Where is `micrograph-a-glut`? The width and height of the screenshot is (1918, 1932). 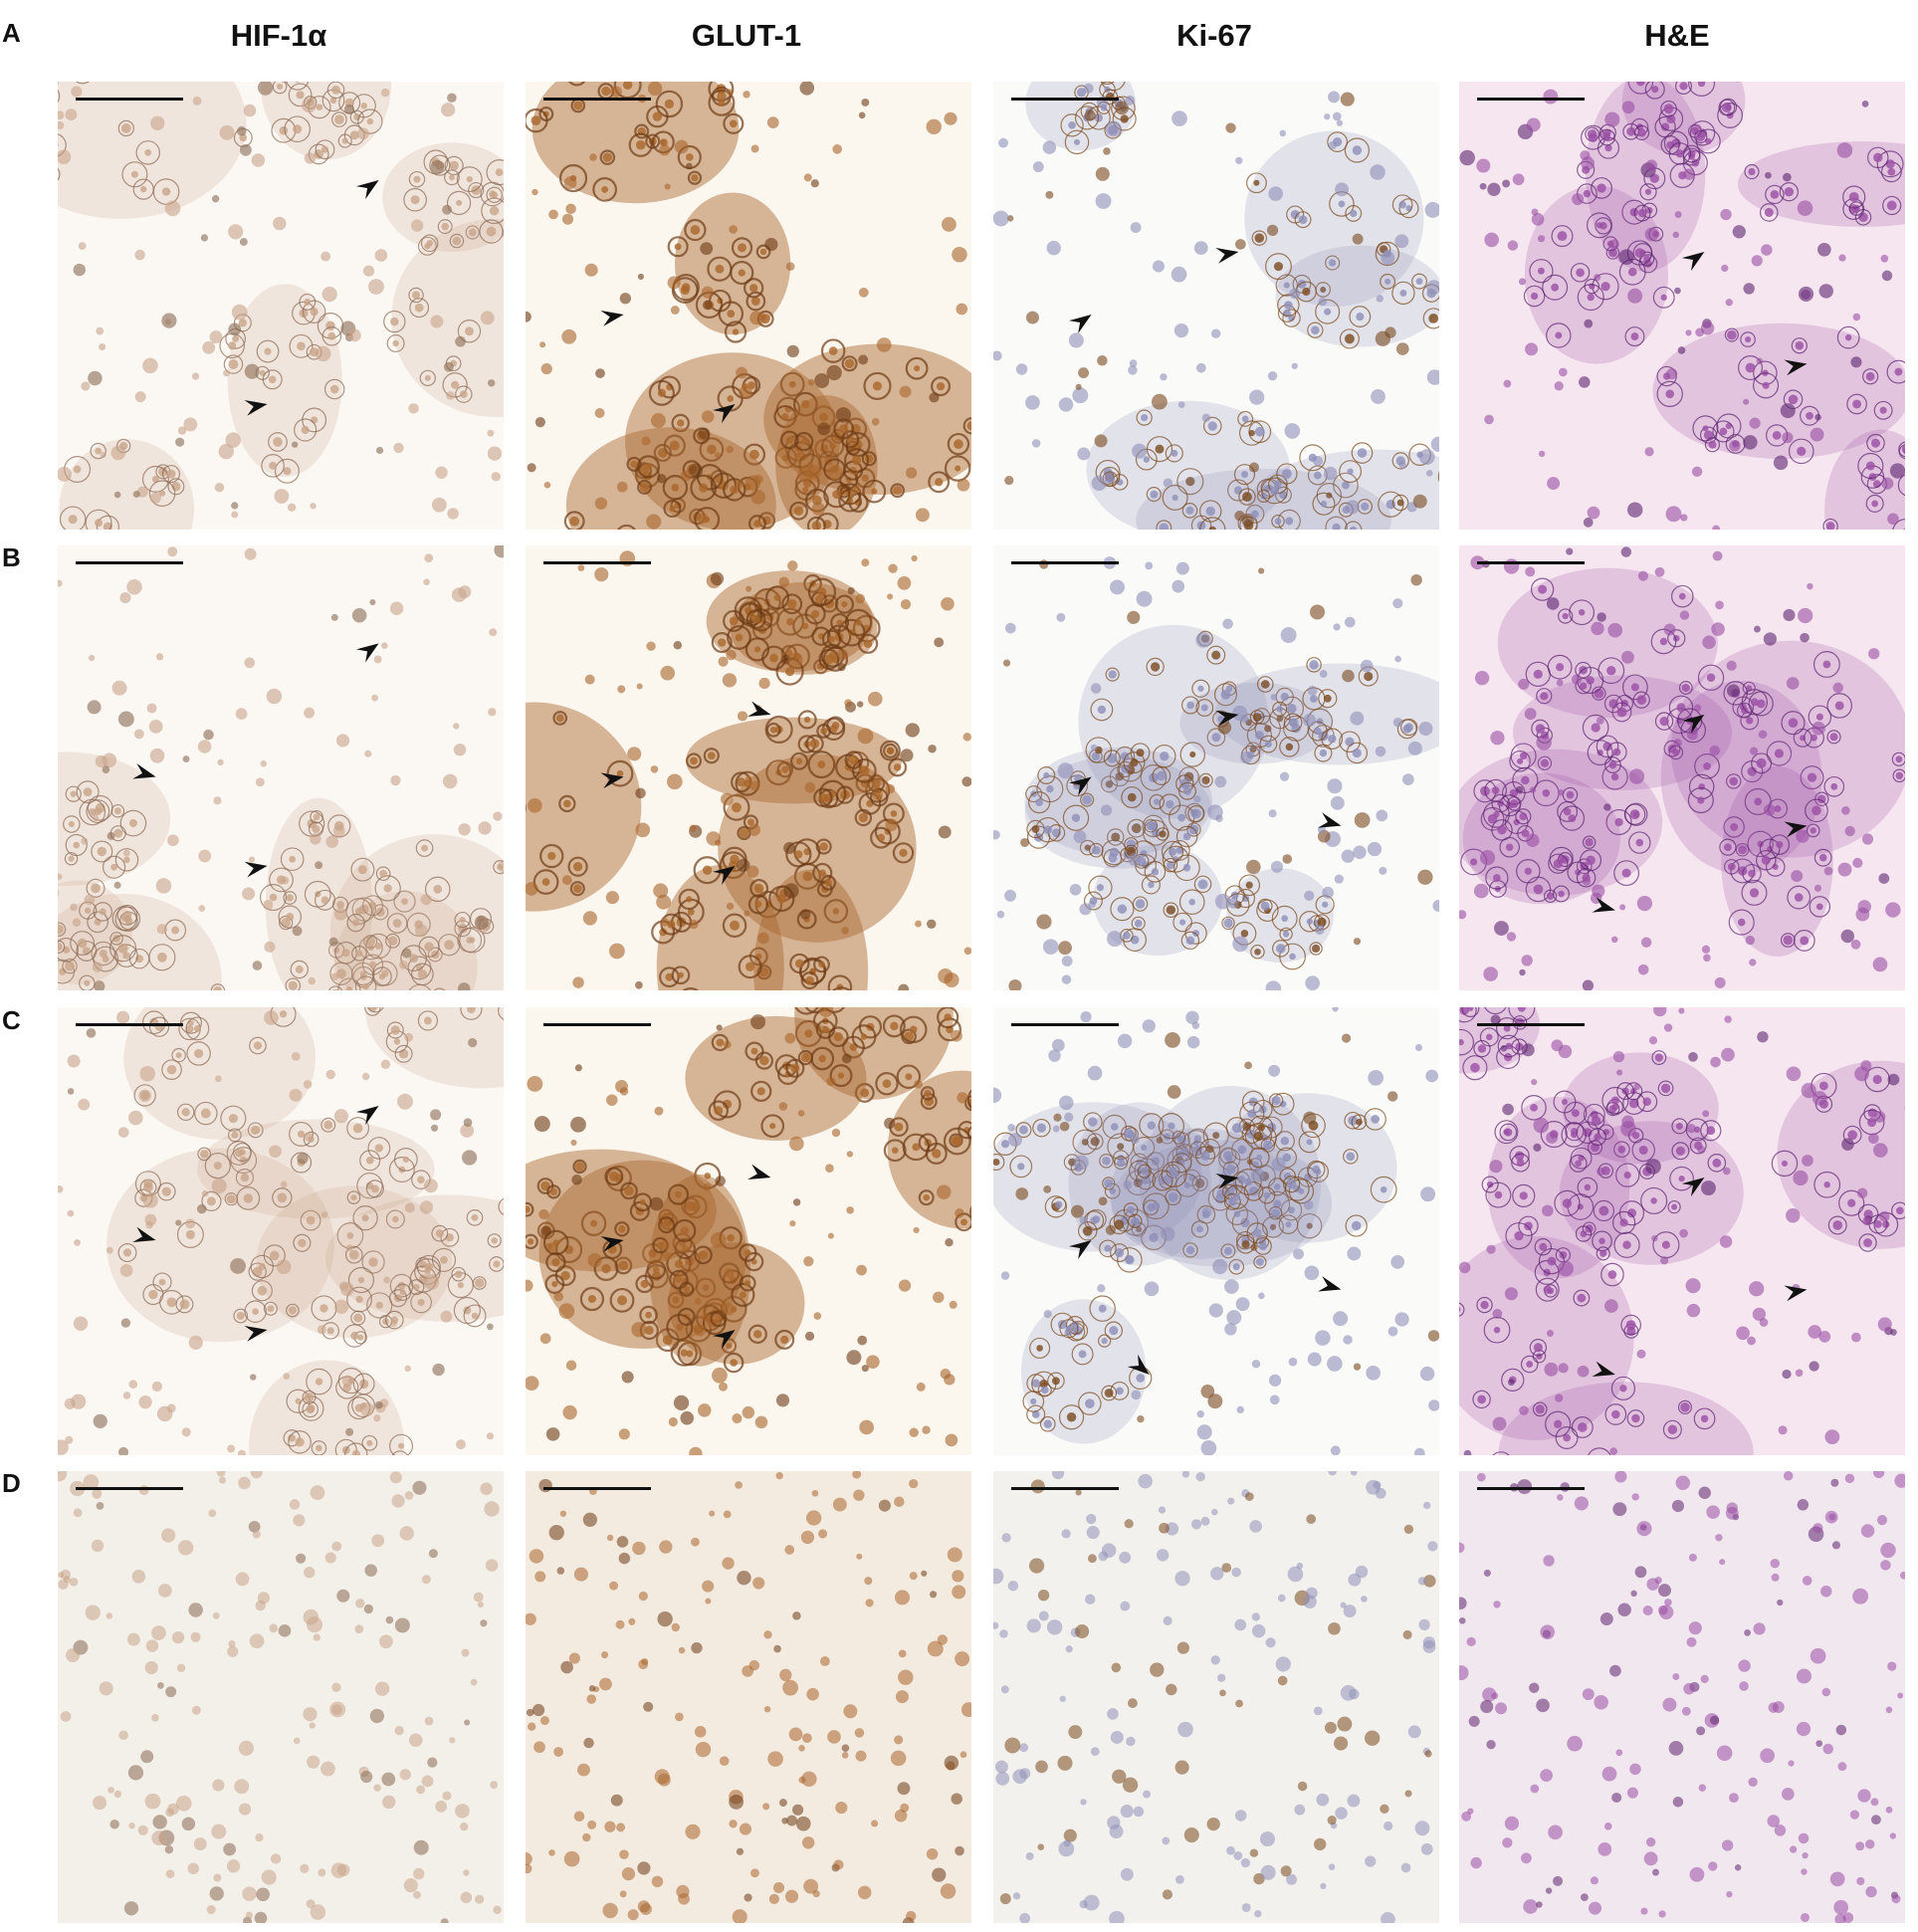 micrograph-a-glut is located at coordinates (748, 306).